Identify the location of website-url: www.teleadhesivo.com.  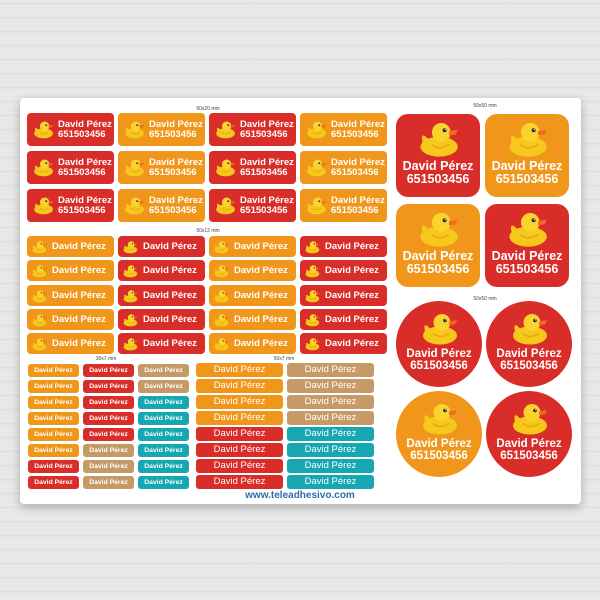
(300, 495).